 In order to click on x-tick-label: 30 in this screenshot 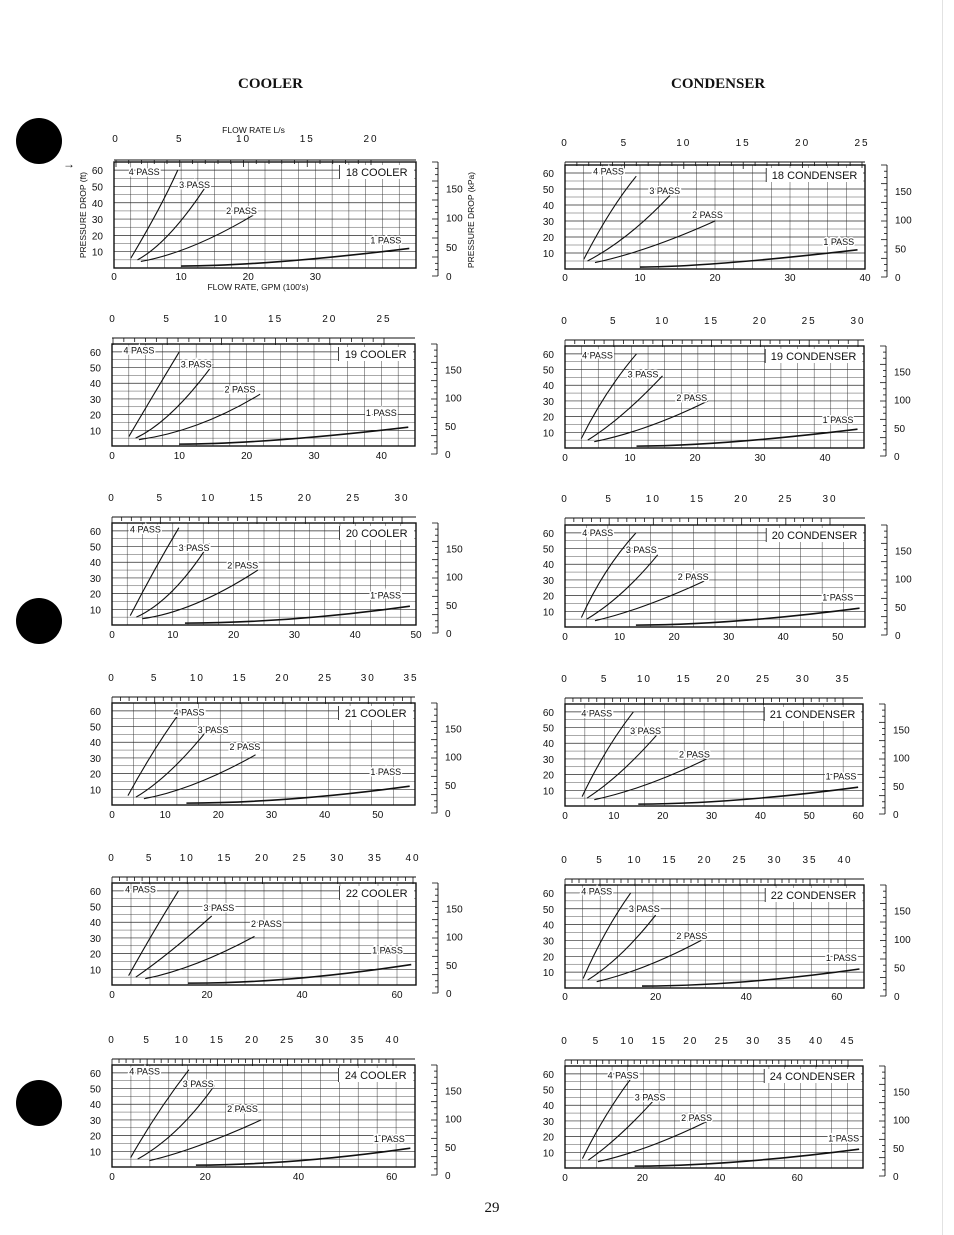, I will do `click(316, 277)`.